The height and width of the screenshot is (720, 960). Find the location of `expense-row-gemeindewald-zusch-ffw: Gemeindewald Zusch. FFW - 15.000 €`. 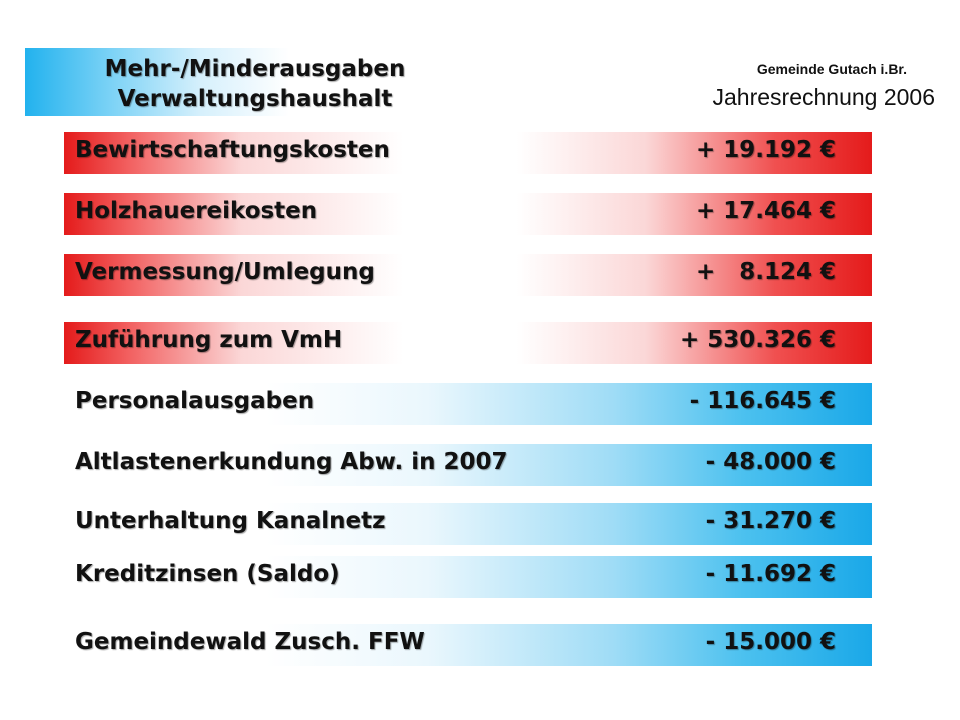

expense-row-gemeindewald-zusch-ffw: Gemeindewald Zusch. FFW - 15.000 € is located at coordinates (468, 645).